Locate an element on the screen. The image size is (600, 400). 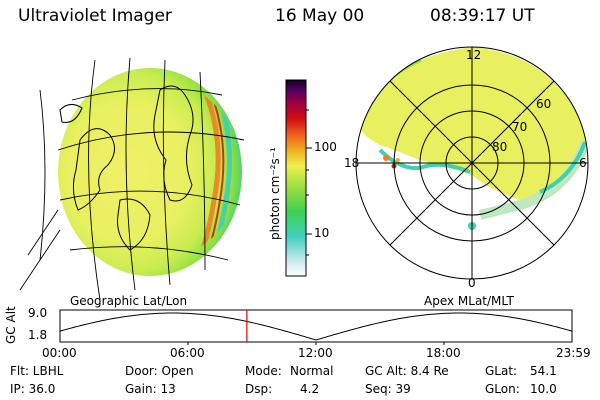
mlt-label-0: 0 is located at coordinates (472, 283).